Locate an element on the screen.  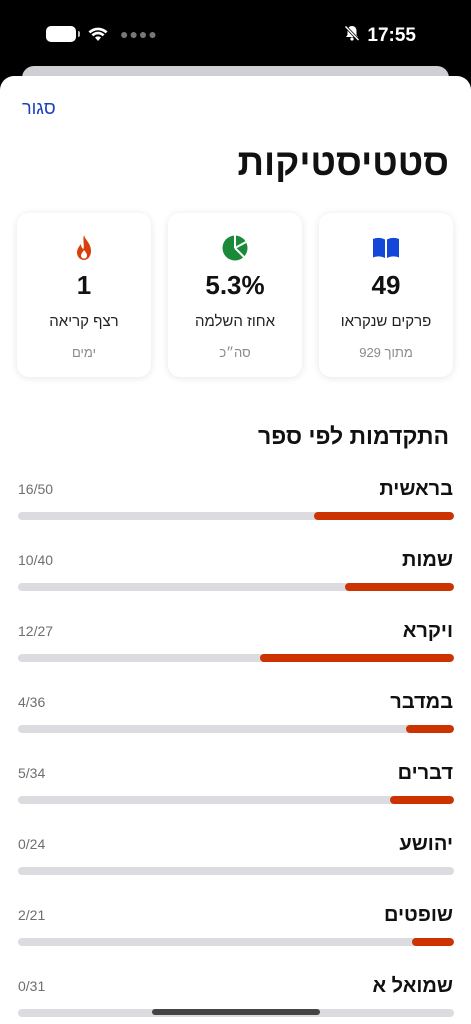
wifi-icon is located at coordinates (98, 34).